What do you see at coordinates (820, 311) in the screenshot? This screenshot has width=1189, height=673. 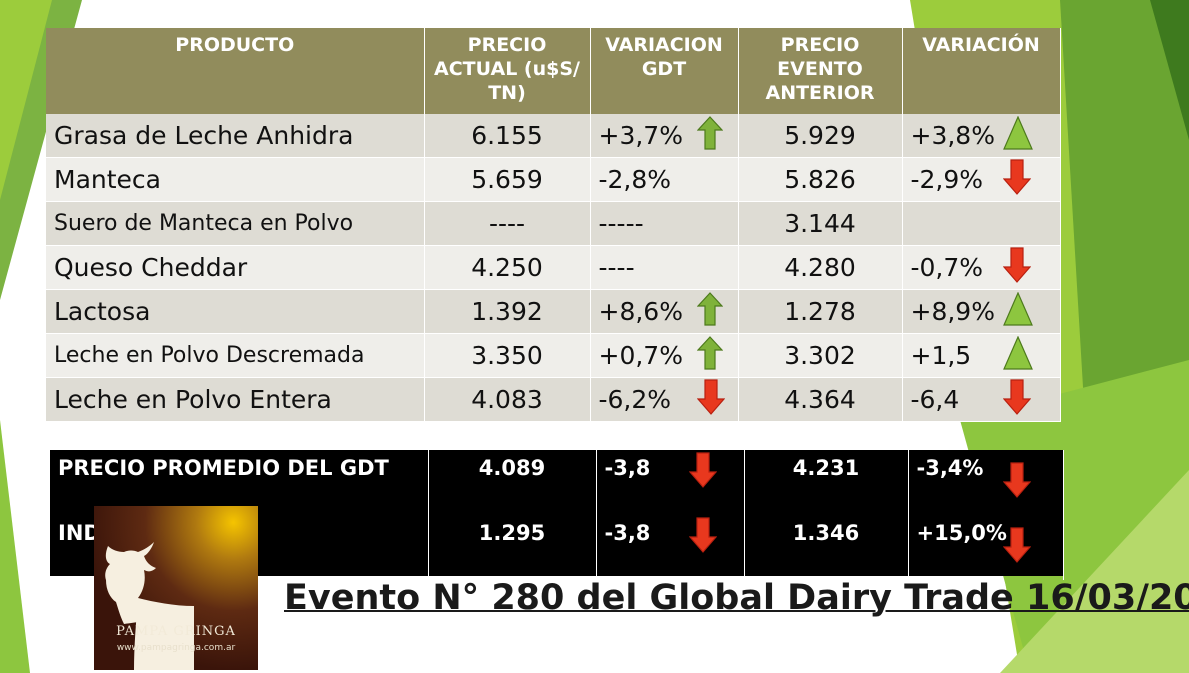 I see `previous-price: 1.278` at bounding box center [820, 311].